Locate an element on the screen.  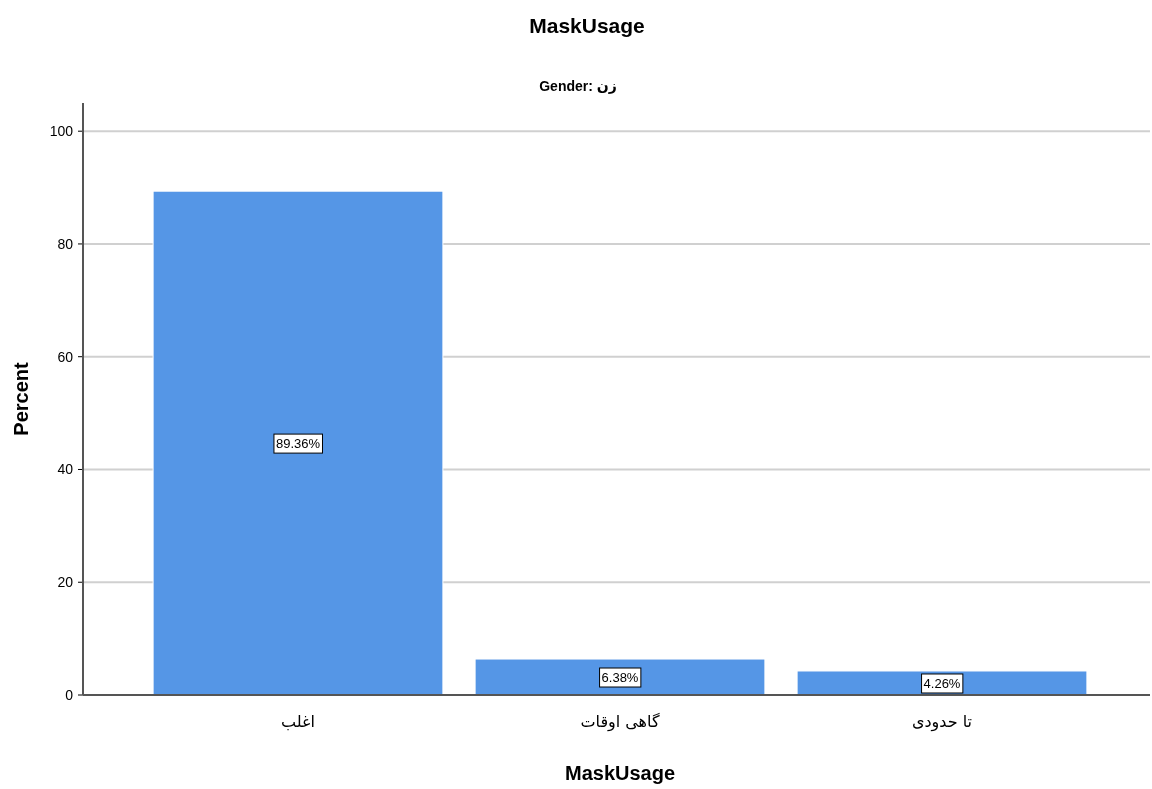
bar is located at coordinates (620, 677).